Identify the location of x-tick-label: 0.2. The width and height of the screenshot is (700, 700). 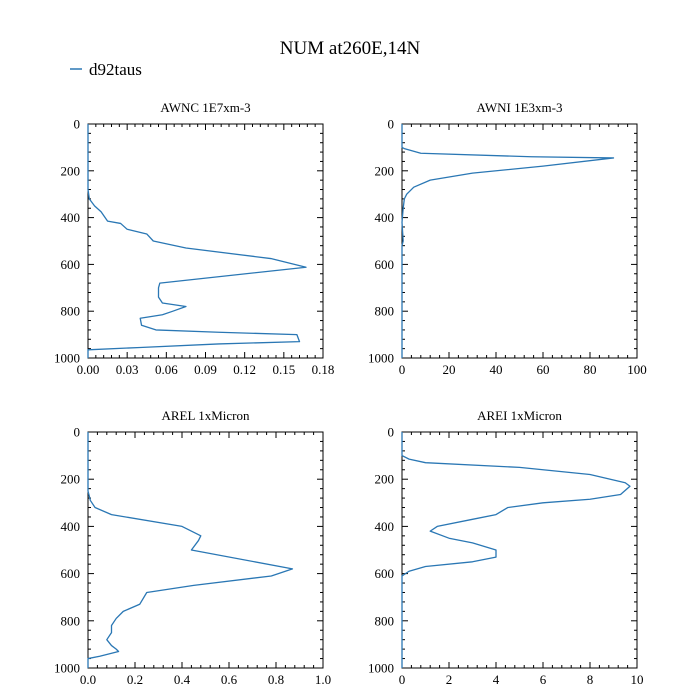
(135, 679).